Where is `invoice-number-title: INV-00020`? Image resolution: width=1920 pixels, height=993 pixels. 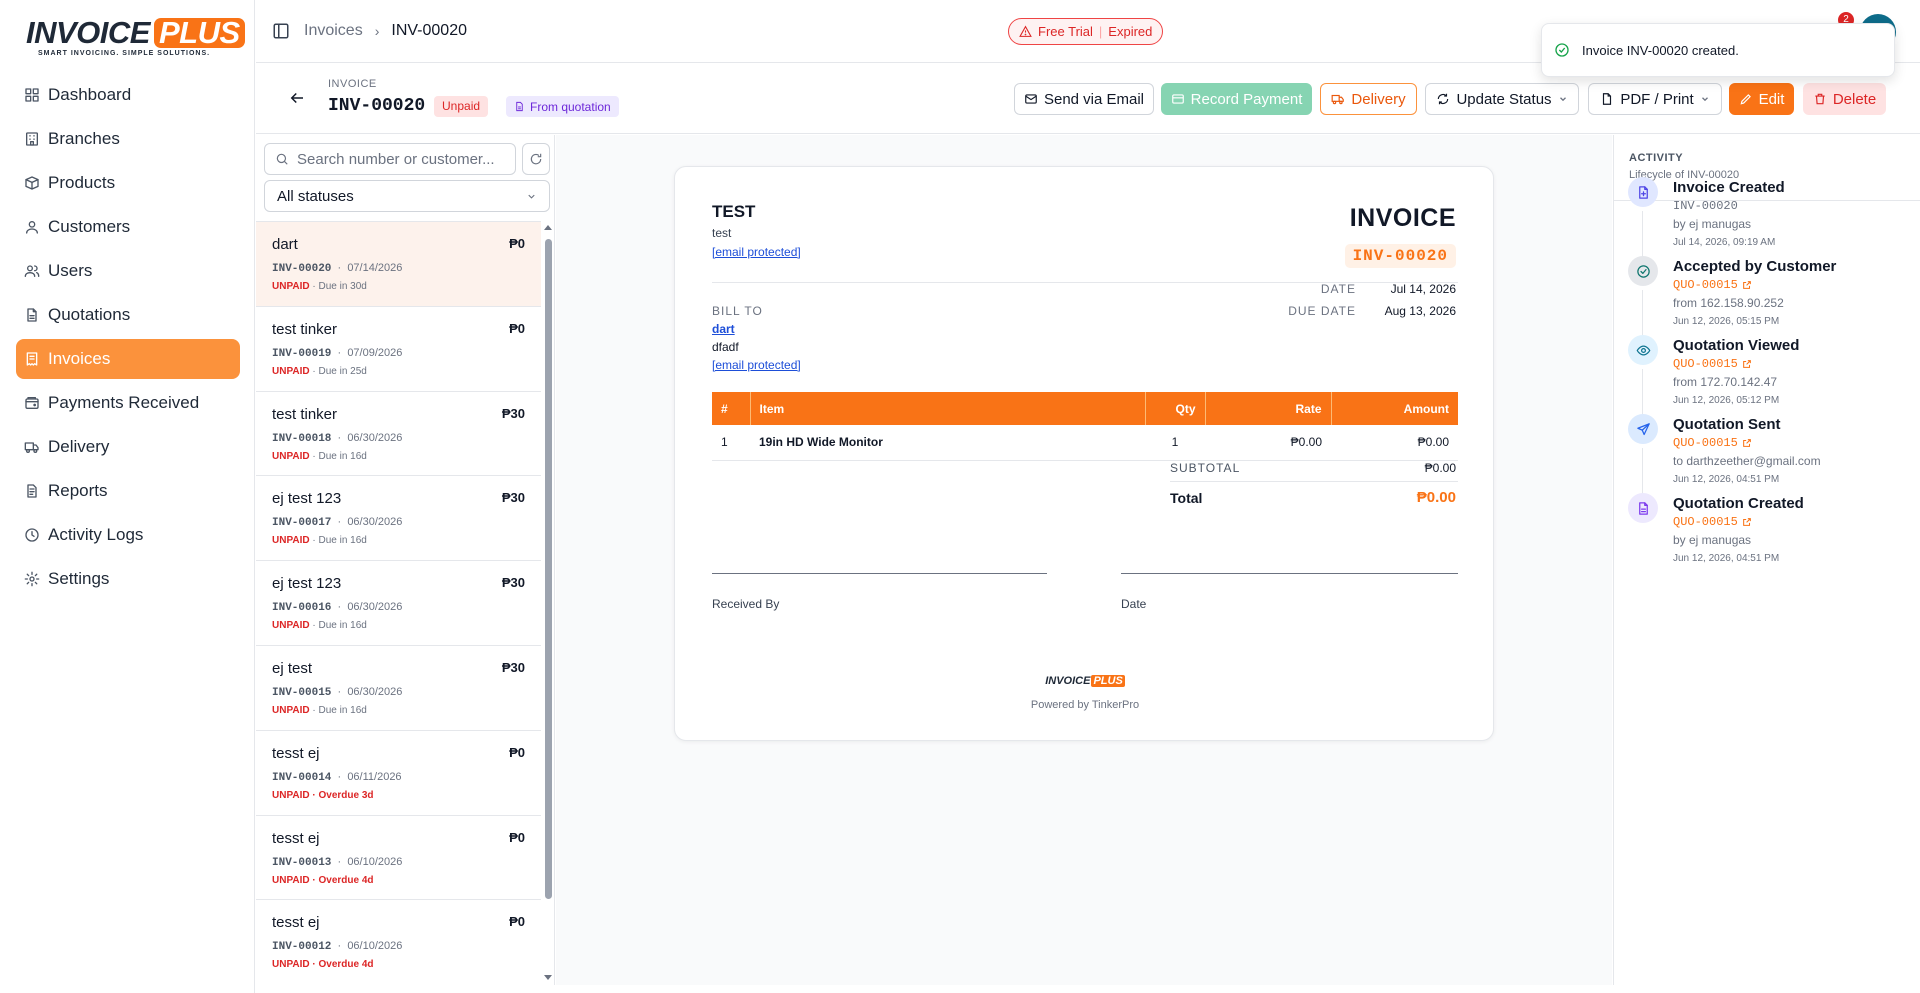 invoice-number-title: INV-00020 is located at coordinates (377, 106).